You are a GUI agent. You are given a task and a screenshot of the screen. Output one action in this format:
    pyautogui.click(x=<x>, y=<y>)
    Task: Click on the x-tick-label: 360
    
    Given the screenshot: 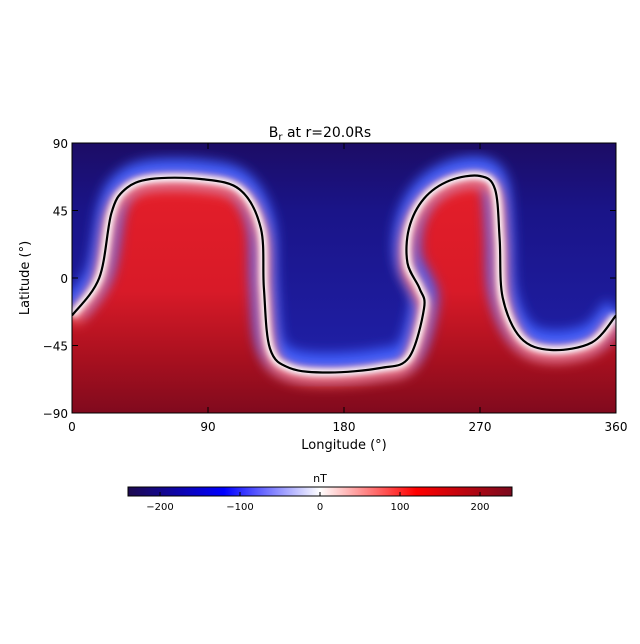 What is the action you would take?
    pyautogui.click(x=616, y=427)
    